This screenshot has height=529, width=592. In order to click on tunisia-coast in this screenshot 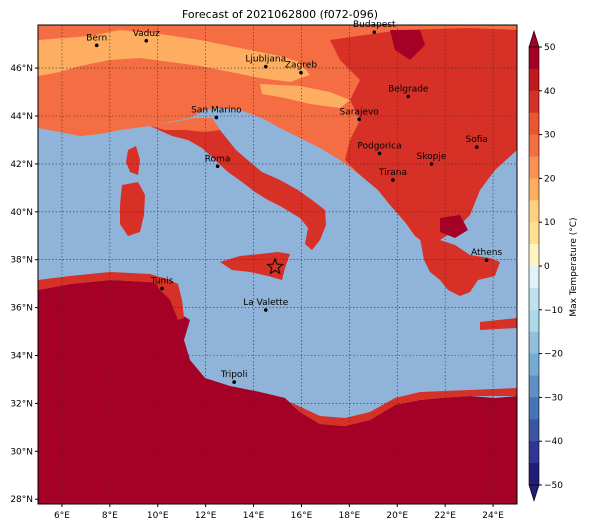, I will do `click(167, 298)`.